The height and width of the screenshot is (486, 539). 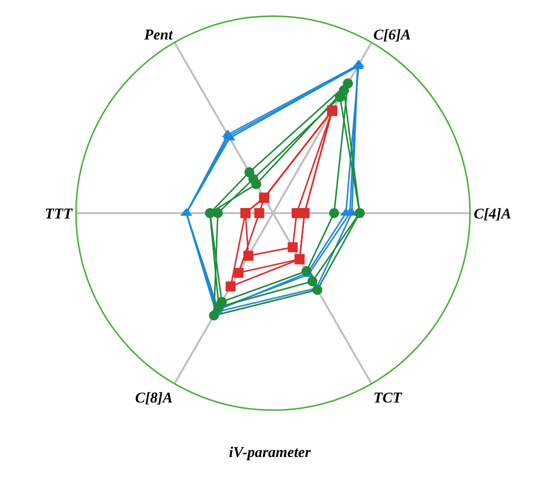 I want to click on spoke-label: TTT, so click(x=59, y=214).